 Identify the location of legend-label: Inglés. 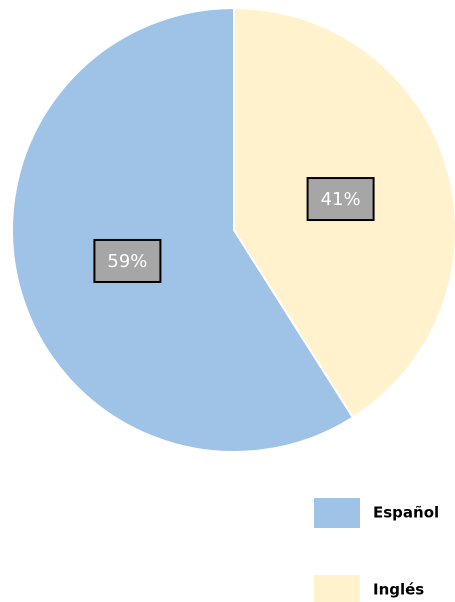
(398, 590).